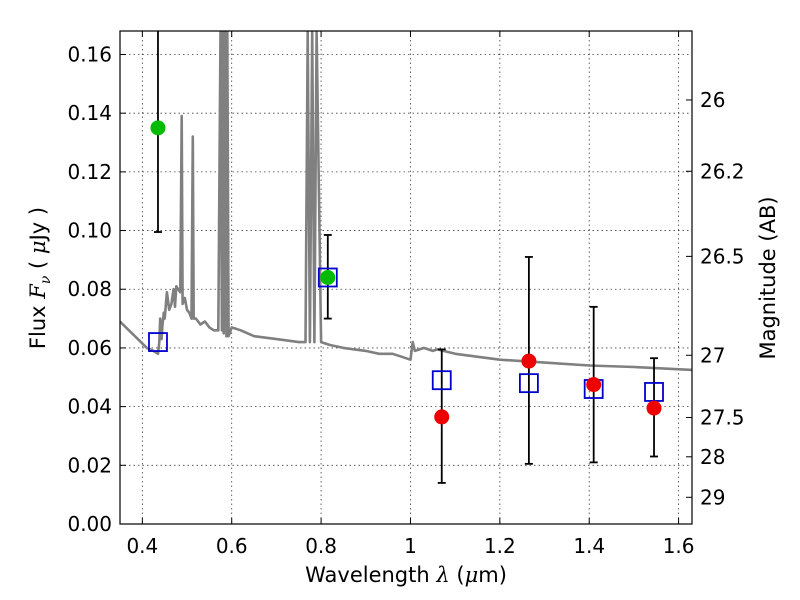  What do you see at coordinates (321, 546) in the screenshot?
I see `x-tick-label: 0.8` at bounding box center [321, 546].